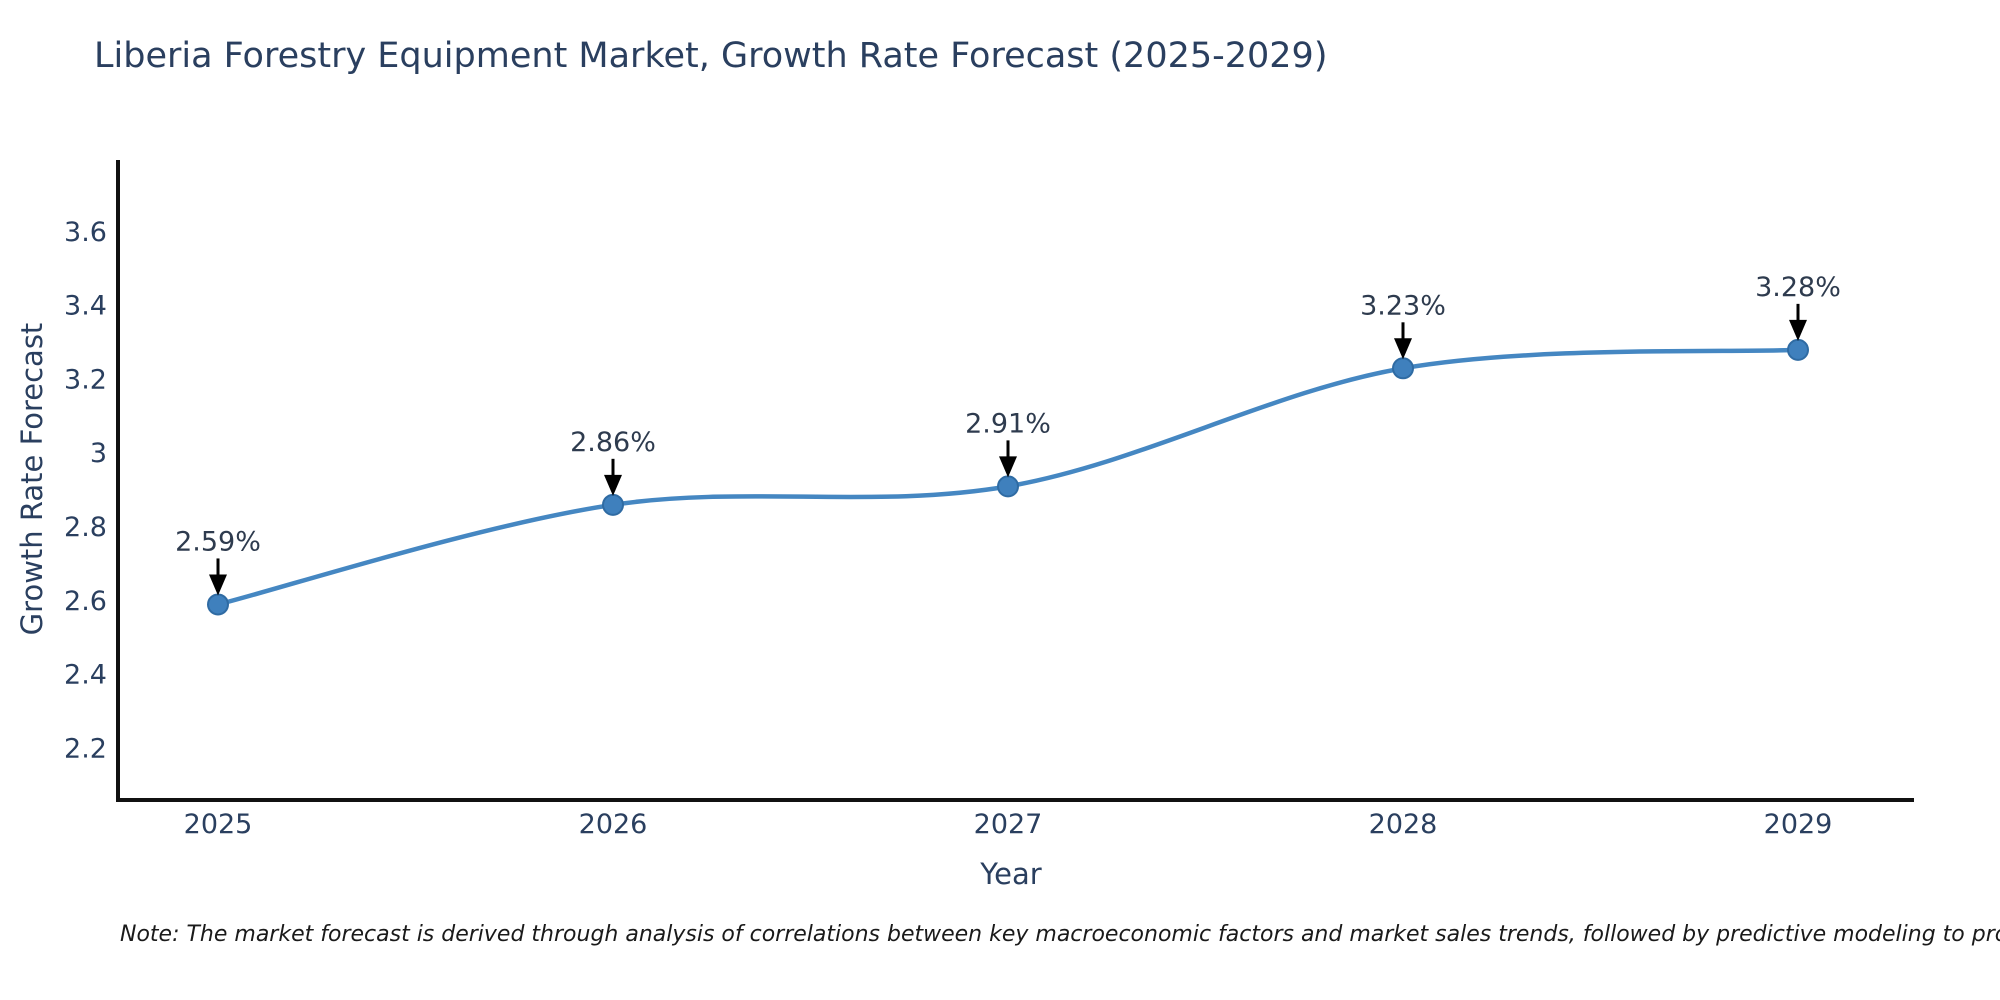 This screenshot has width=2000, height=1000. Describe the element at coordinates (218, 824) in the screenshot. I see `x-tick-label: 2025` at that location.